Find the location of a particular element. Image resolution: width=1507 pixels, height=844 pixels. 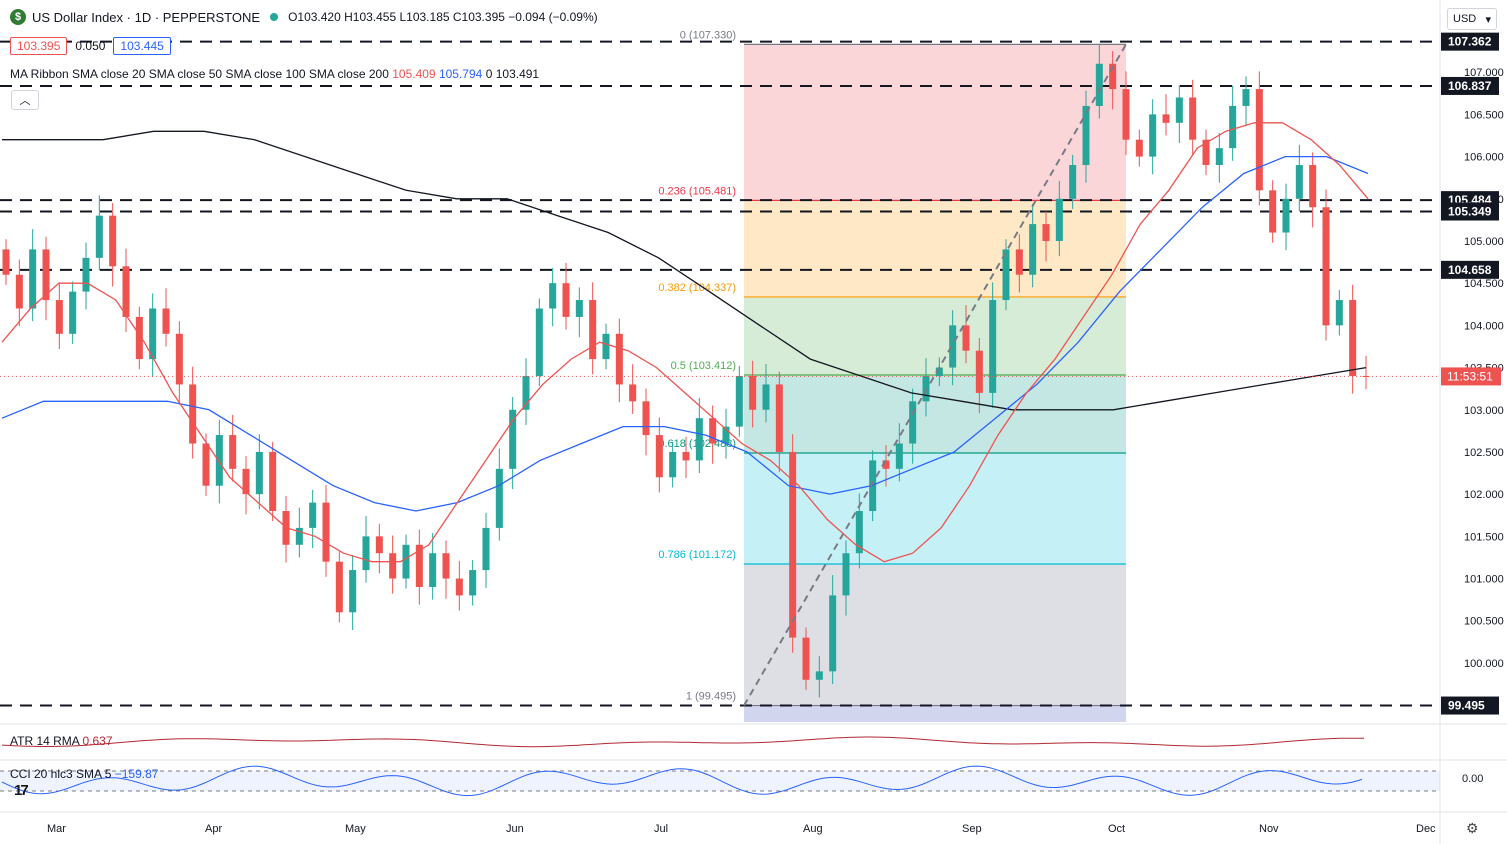

cci-line is located at coordinates (682, 781).